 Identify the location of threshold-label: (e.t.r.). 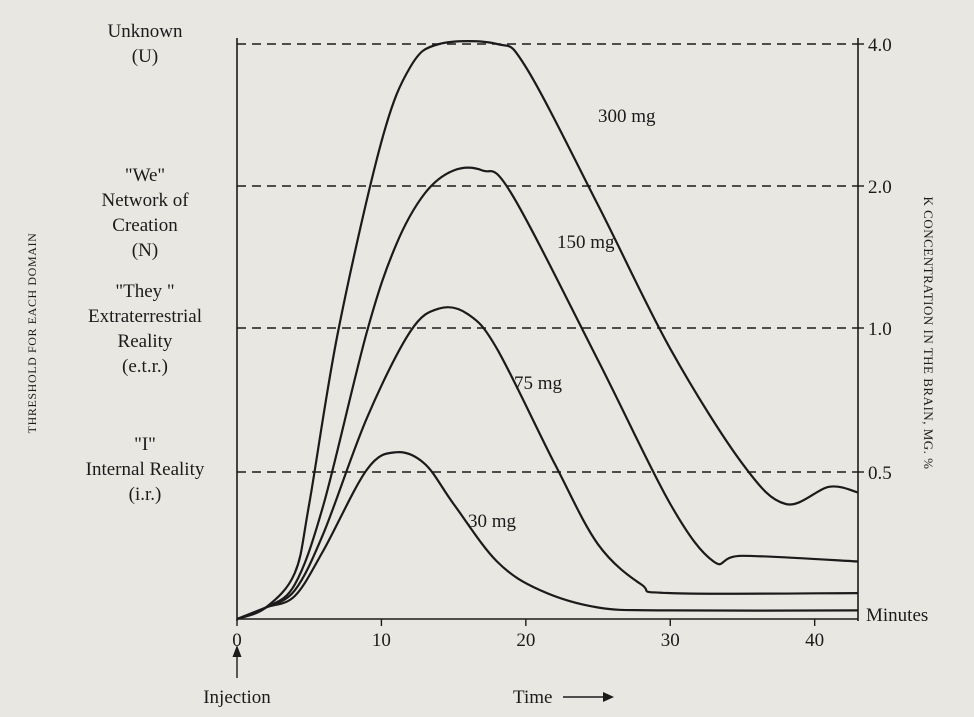
(145, 366).